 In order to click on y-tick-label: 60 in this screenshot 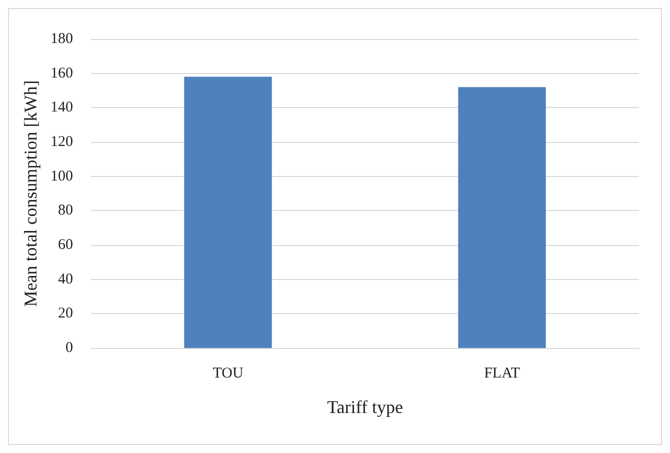, I will do `click(65, 245)`.